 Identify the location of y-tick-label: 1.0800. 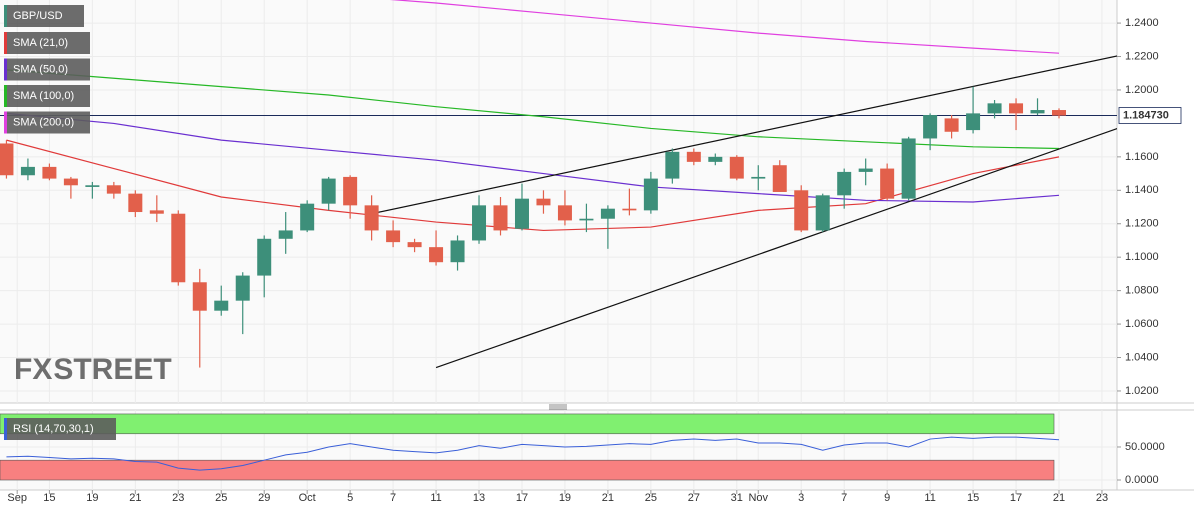
(1142, 291).